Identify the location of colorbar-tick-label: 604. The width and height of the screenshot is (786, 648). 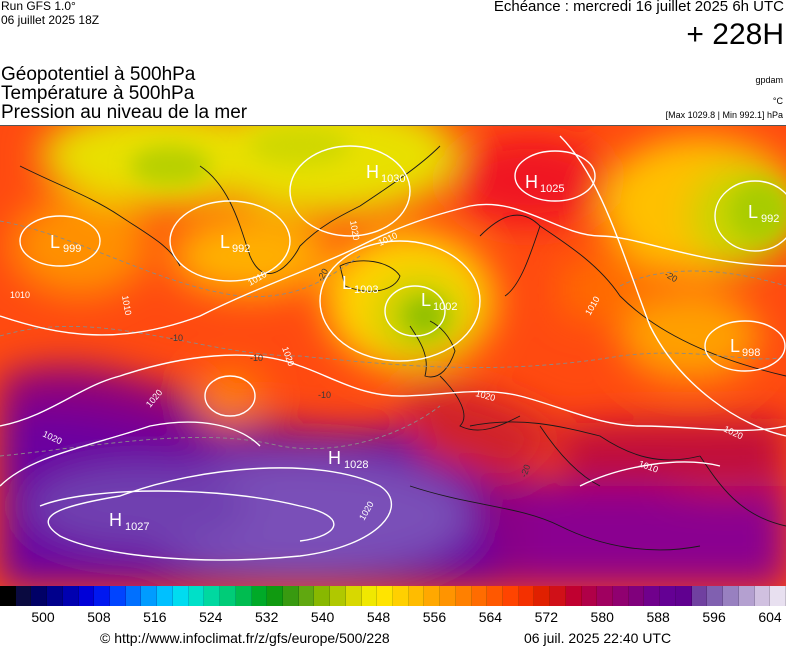
(770, 617).